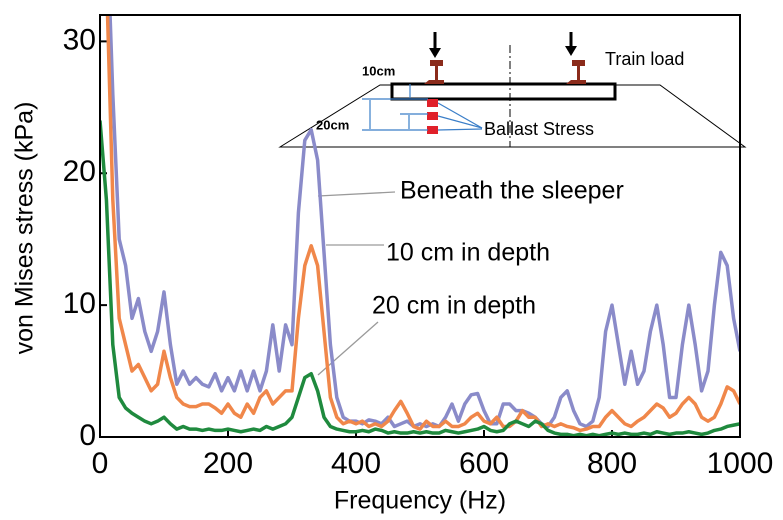 The width and height of the screenshot is (783, 520). What do you see at coordinates (332, 124) in the screenshot?
I see `inset-label: 20cm` at bounding box center [332, 124].